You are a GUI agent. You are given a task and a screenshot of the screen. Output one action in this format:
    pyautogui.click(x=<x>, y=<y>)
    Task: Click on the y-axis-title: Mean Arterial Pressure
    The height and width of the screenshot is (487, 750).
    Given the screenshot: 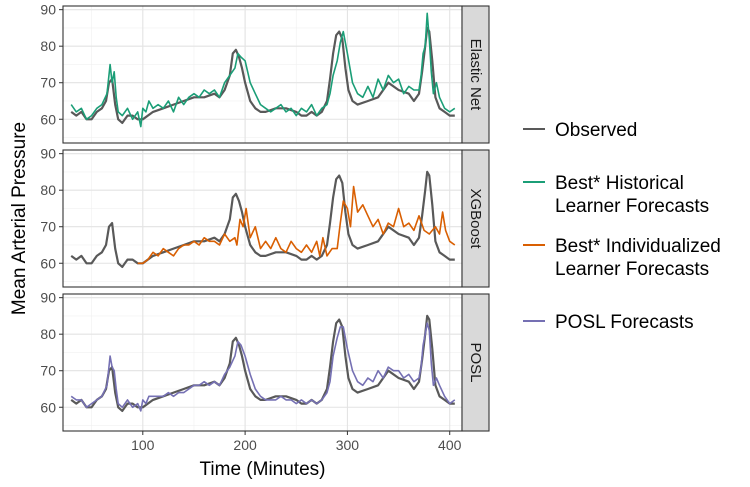 What is the action you would take?
    pyautogui.click(x=19, y=218)
    